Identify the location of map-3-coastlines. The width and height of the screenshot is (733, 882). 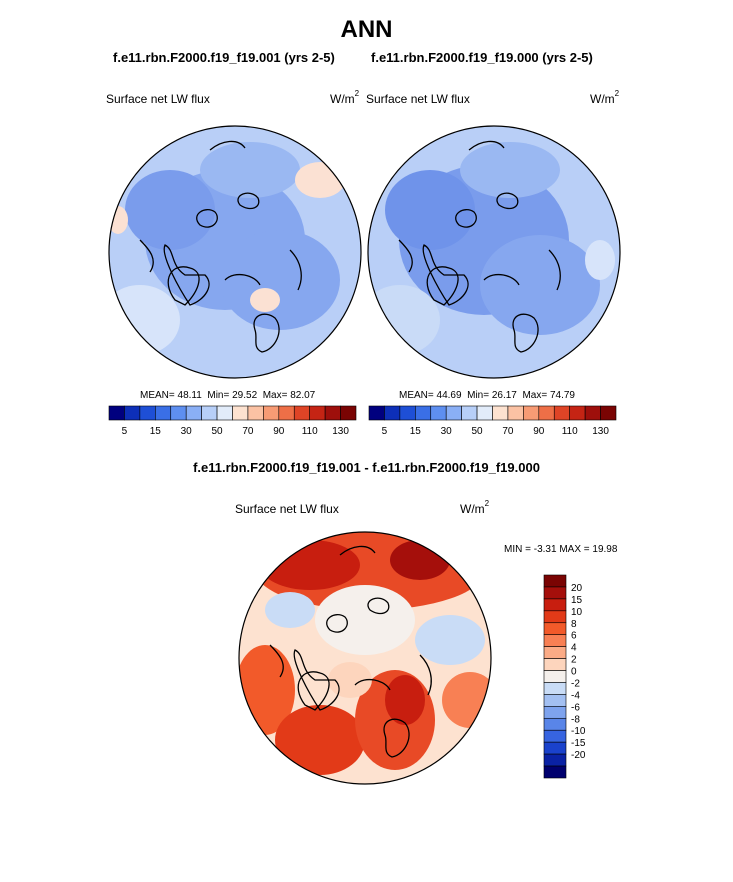
(350, 651).